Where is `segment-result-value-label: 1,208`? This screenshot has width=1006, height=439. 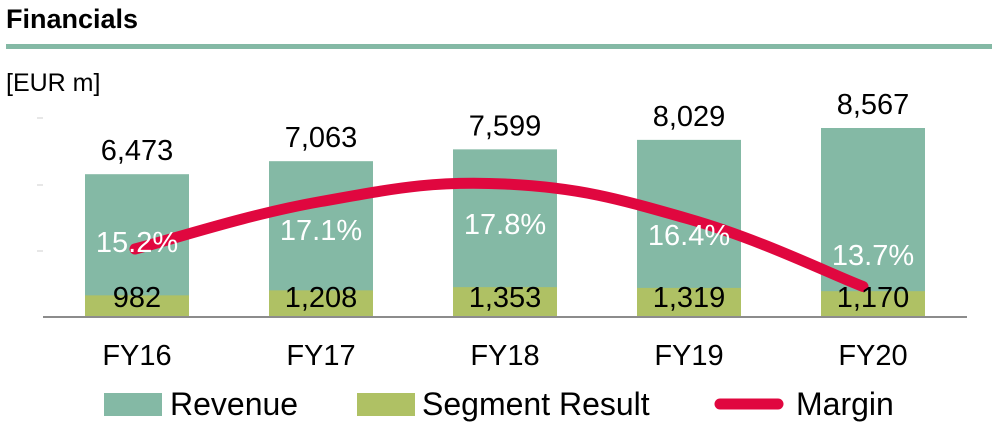
segment-result-value-label: 1,208 is located at coordinates (321, 298).